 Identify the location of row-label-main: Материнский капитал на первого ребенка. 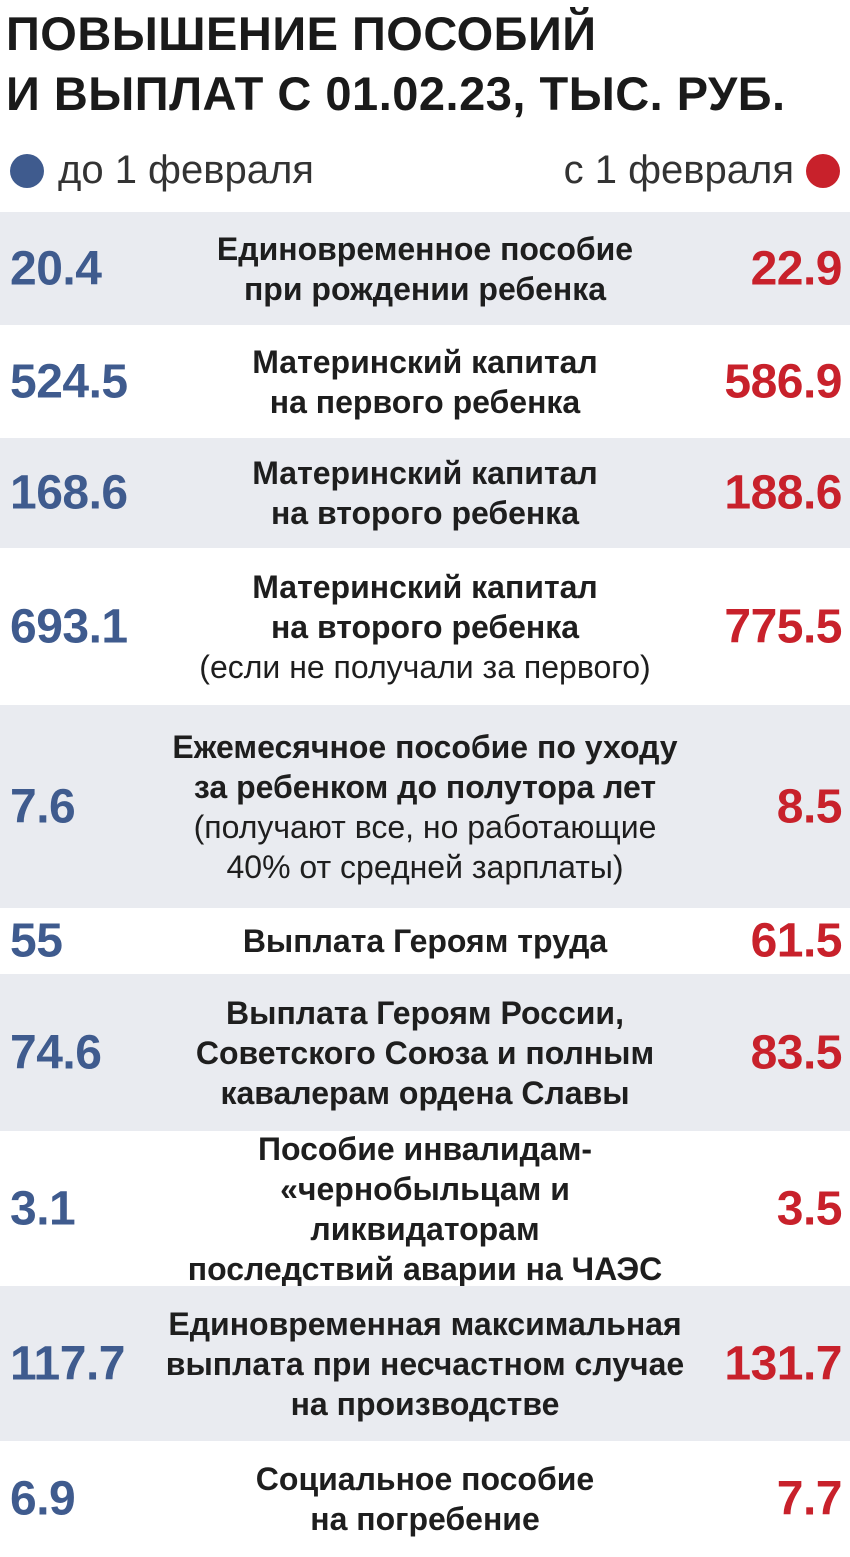
(425, 381).